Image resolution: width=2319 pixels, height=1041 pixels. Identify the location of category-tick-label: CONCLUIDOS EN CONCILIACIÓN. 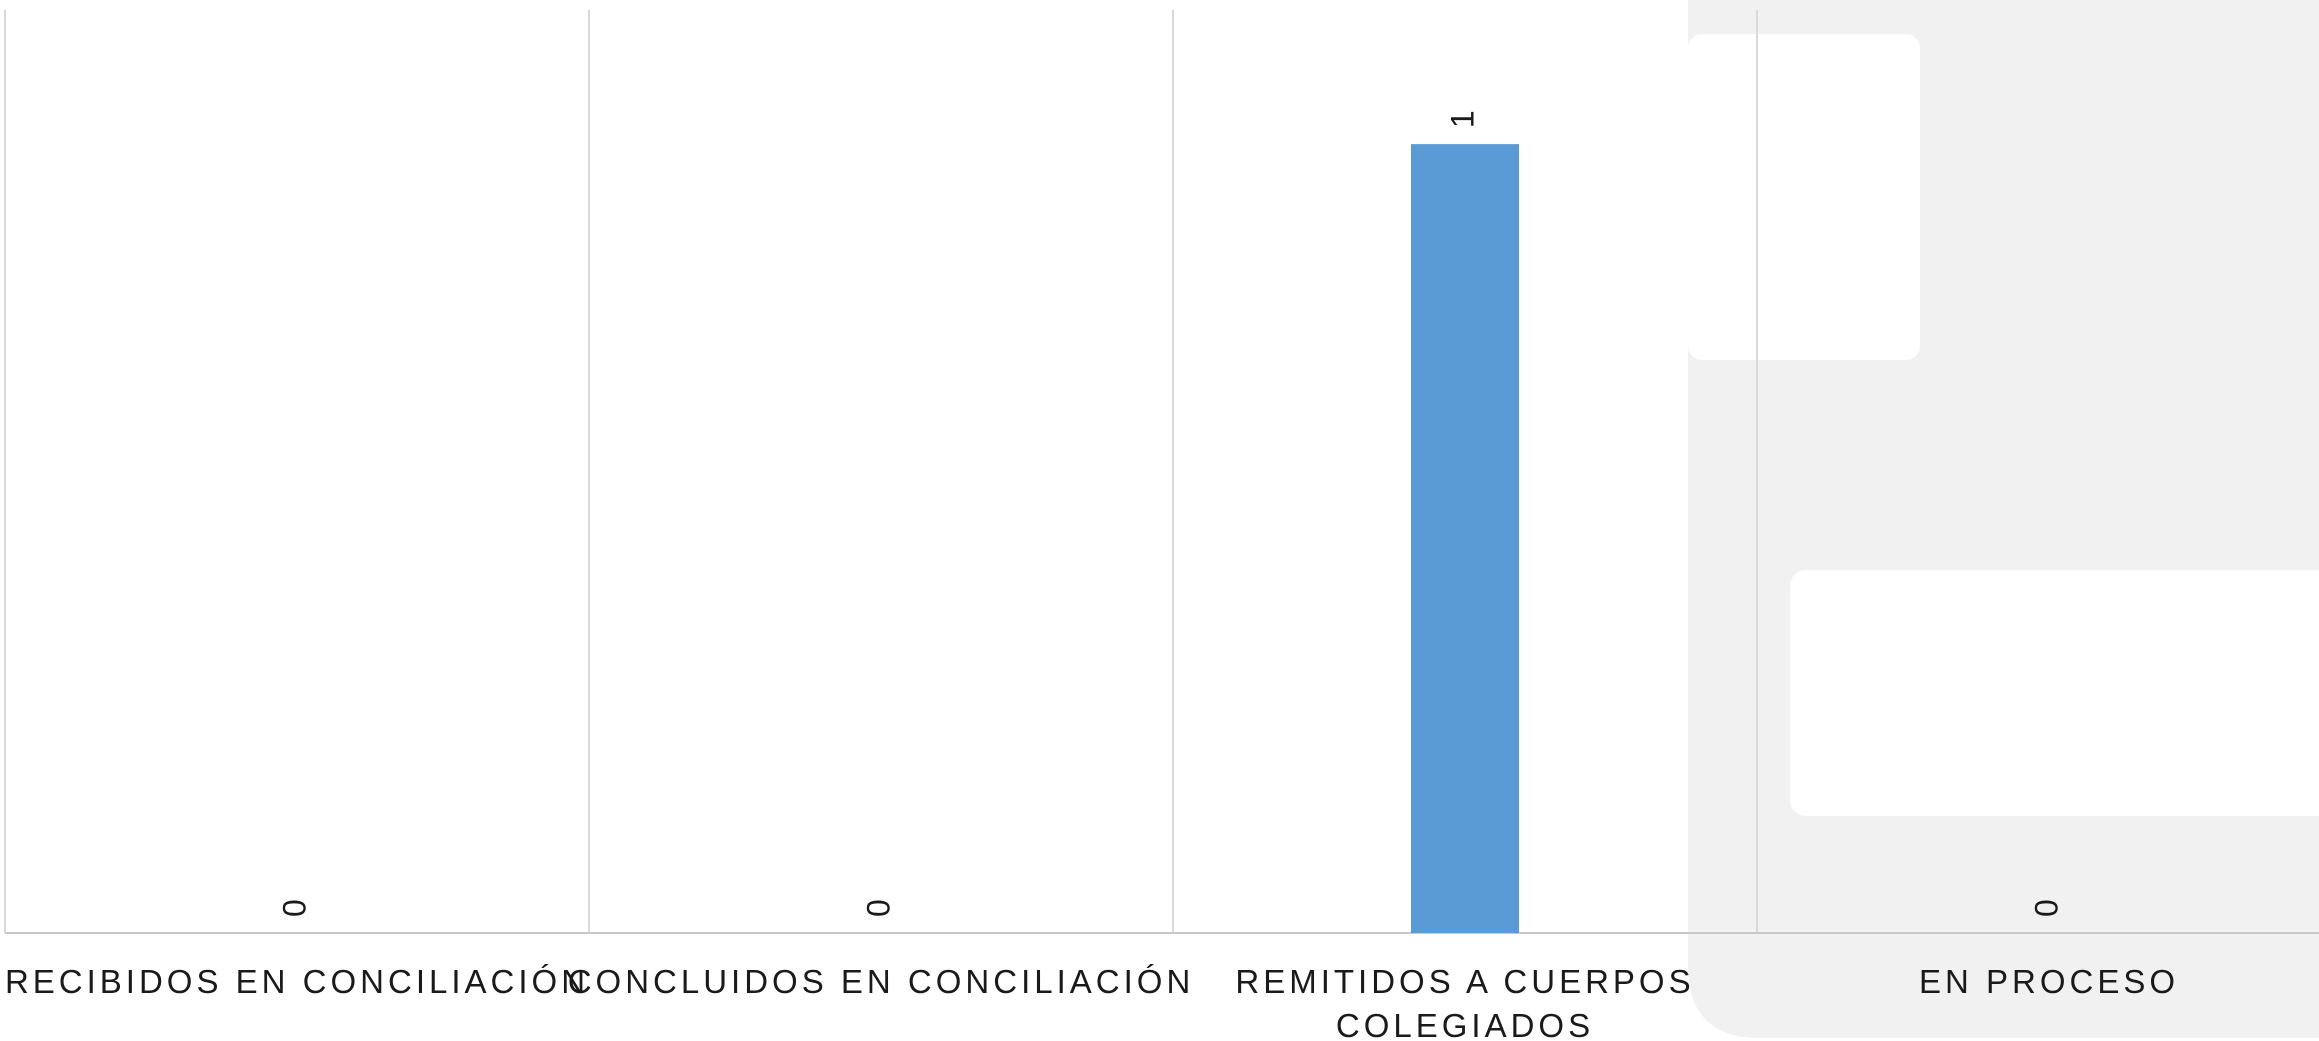
(881, 981).